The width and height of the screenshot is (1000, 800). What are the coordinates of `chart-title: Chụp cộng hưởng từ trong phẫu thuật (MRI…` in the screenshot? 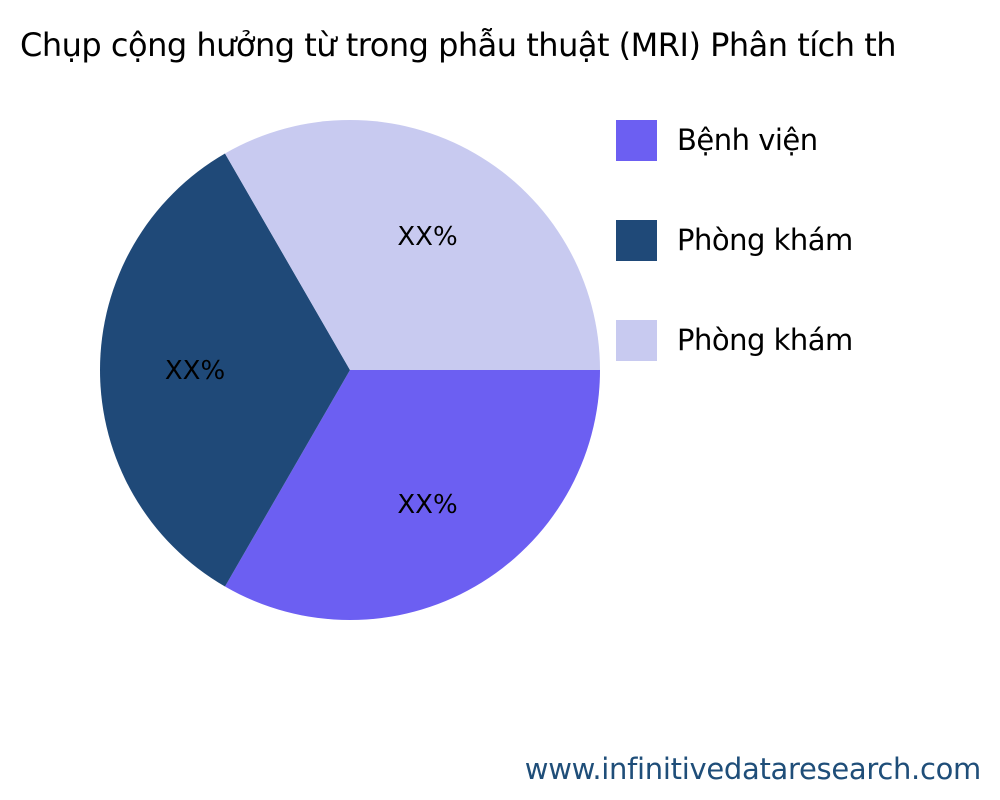 It's located at (458, 45).